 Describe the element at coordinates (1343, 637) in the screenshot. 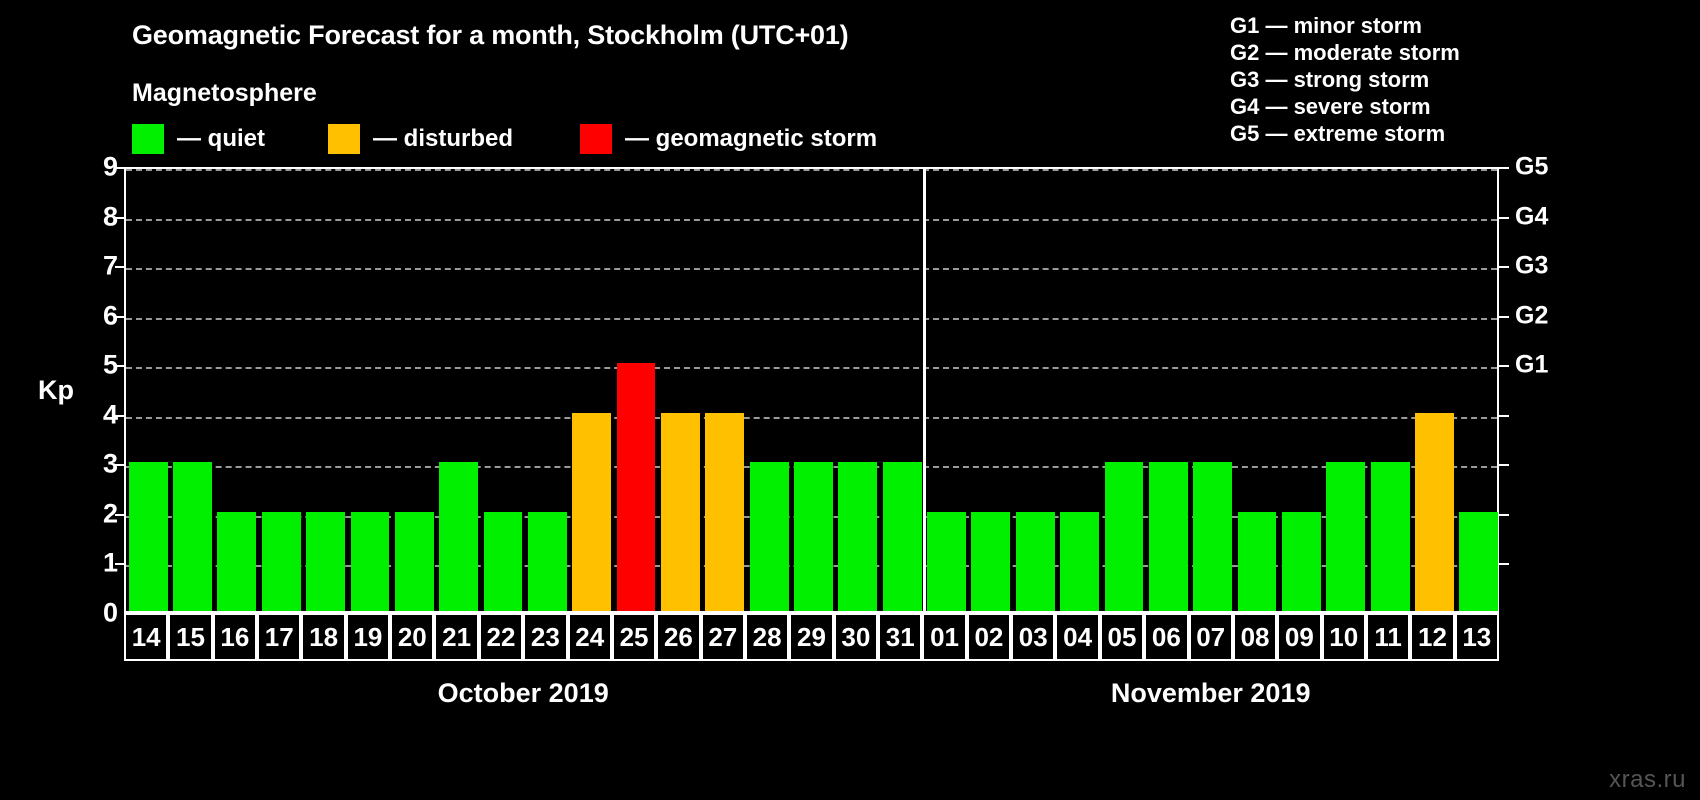

I see `day-label-10: 10` at that location.